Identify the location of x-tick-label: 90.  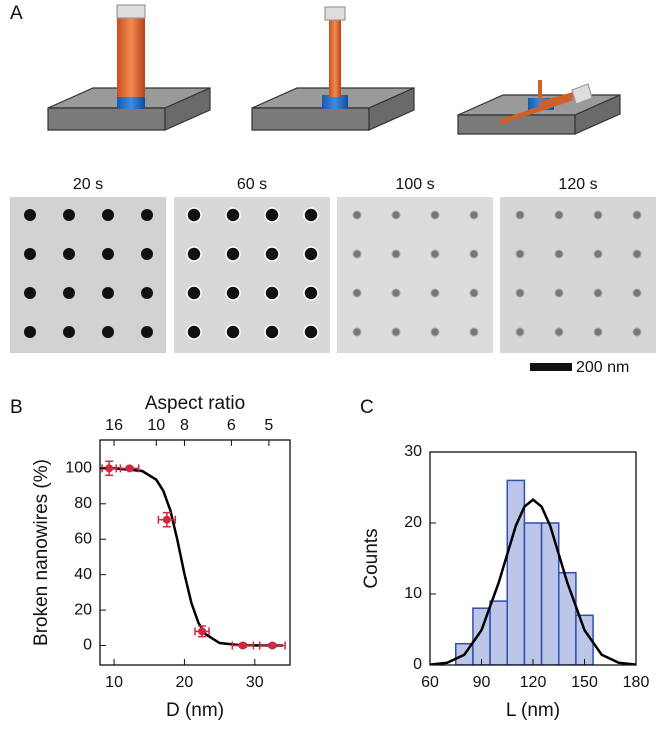
(482, 682).